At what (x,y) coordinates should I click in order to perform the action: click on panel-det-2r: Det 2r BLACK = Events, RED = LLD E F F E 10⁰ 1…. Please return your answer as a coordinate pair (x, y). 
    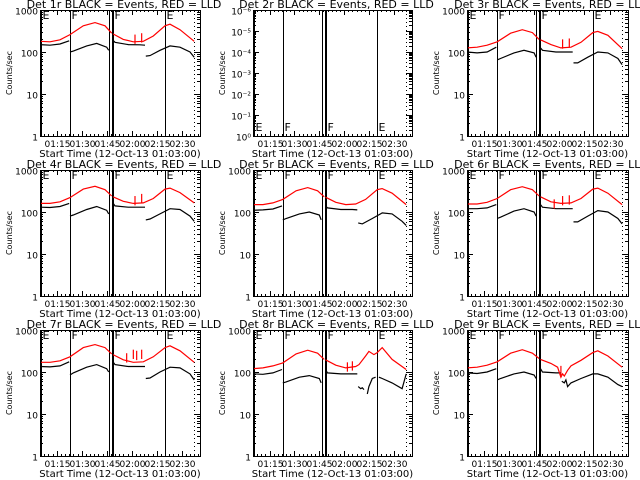
    Looking at the image, I should click on (326, 80).